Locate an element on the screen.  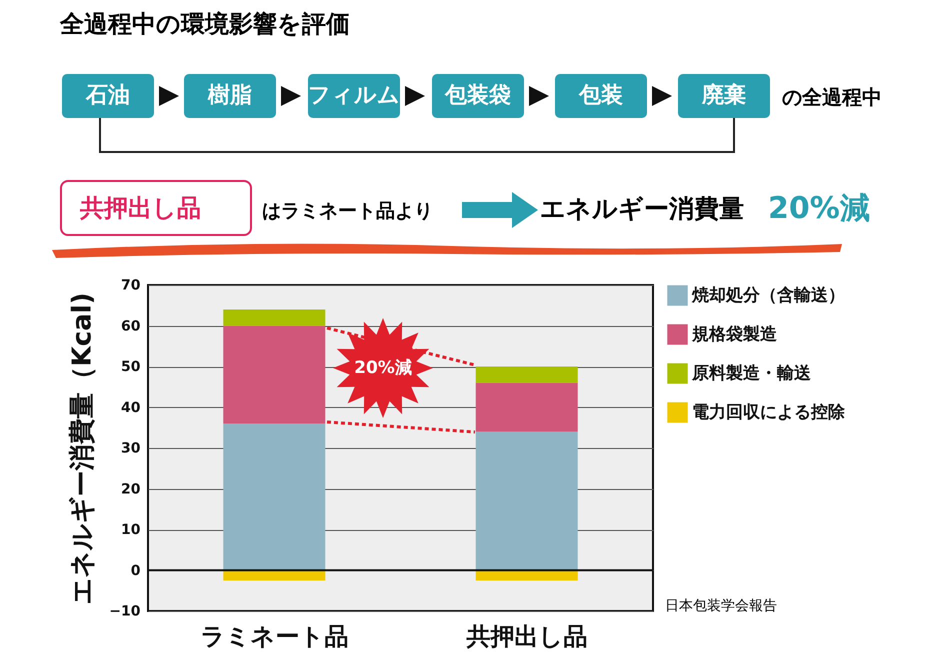
y-tick-label: 60 is located at coordinates (131, 326).